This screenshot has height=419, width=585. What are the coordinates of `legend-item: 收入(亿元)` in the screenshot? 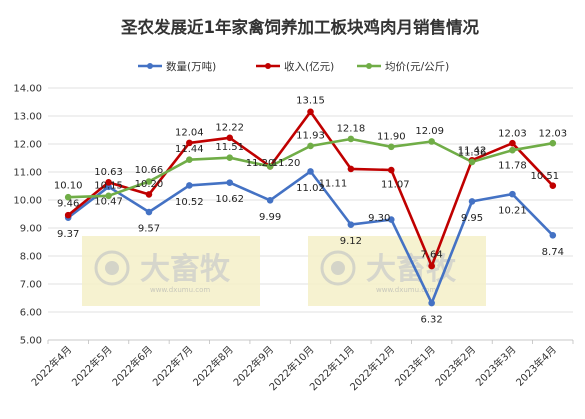 It's located at (295, 66).